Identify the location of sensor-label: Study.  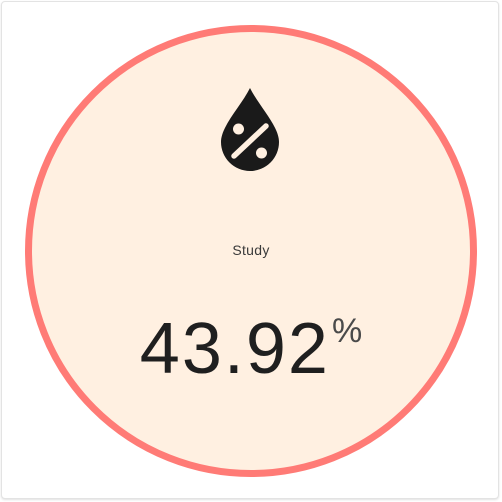
(251, 250).